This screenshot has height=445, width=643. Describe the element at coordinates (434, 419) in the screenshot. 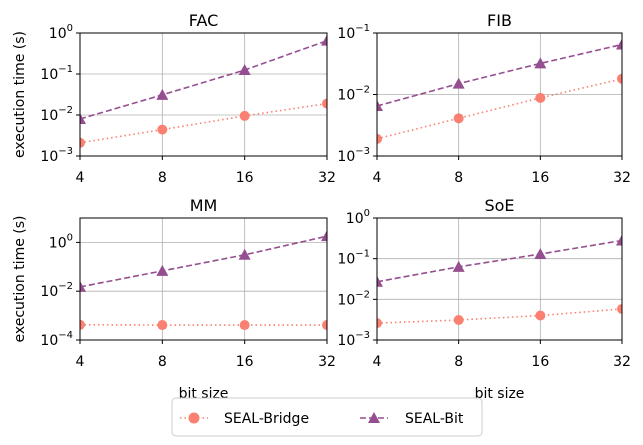

I see `legend-label-seal-bit: SEAL-Bit` at that location.